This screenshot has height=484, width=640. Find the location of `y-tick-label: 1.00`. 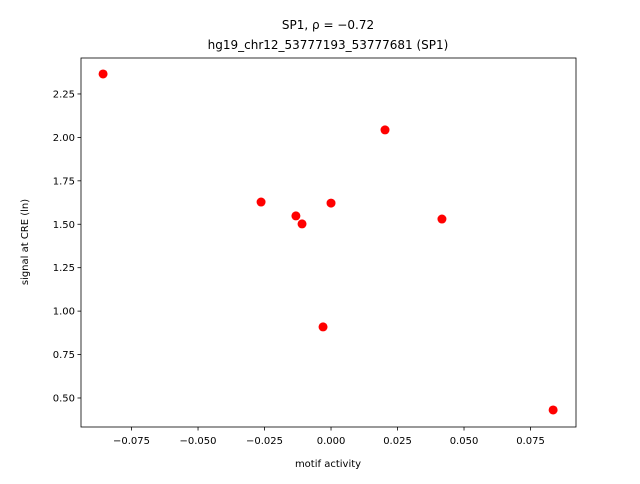

y-tick-label: 1.00 is located at coordinates (64, 312).